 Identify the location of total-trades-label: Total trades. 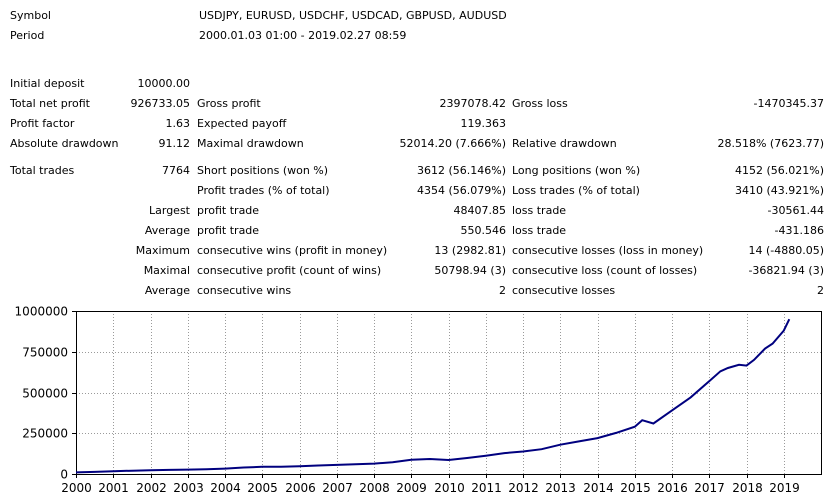
(42, 170).